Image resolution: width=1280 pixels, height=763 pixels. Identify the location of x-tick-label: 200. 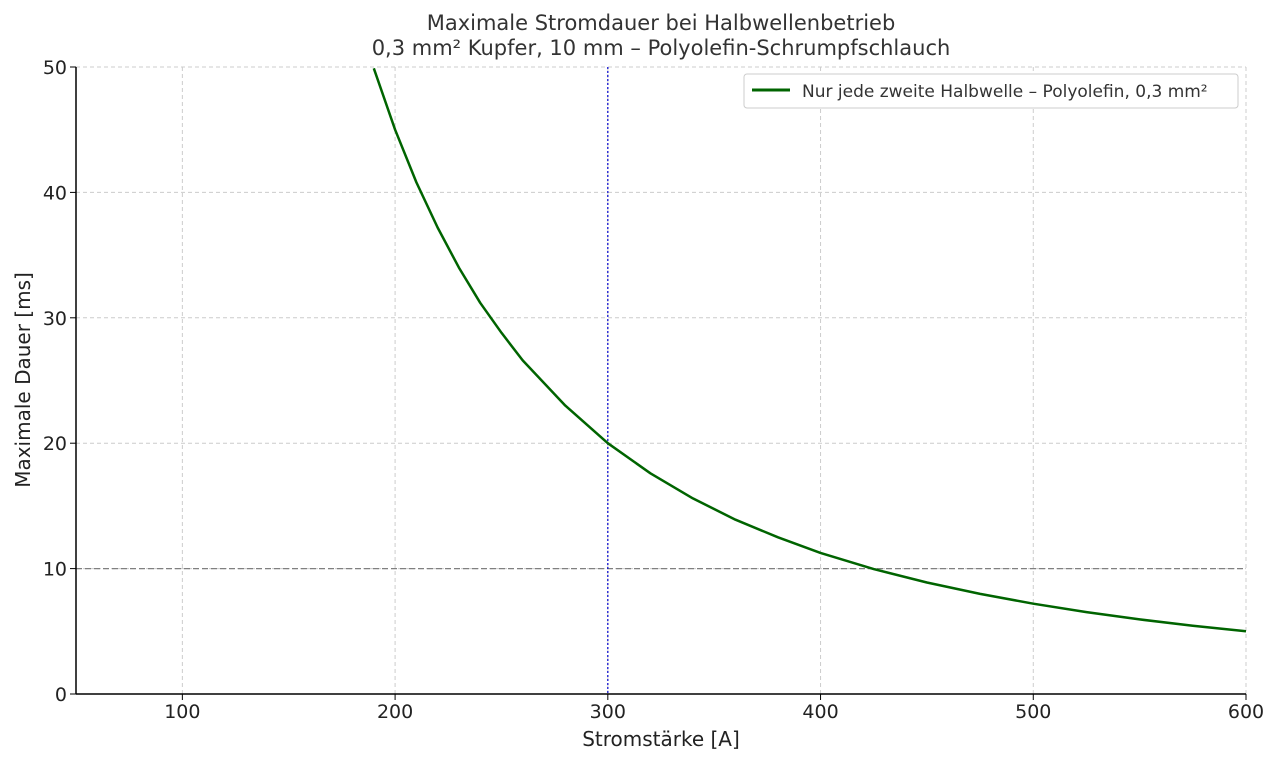
(395, 712).